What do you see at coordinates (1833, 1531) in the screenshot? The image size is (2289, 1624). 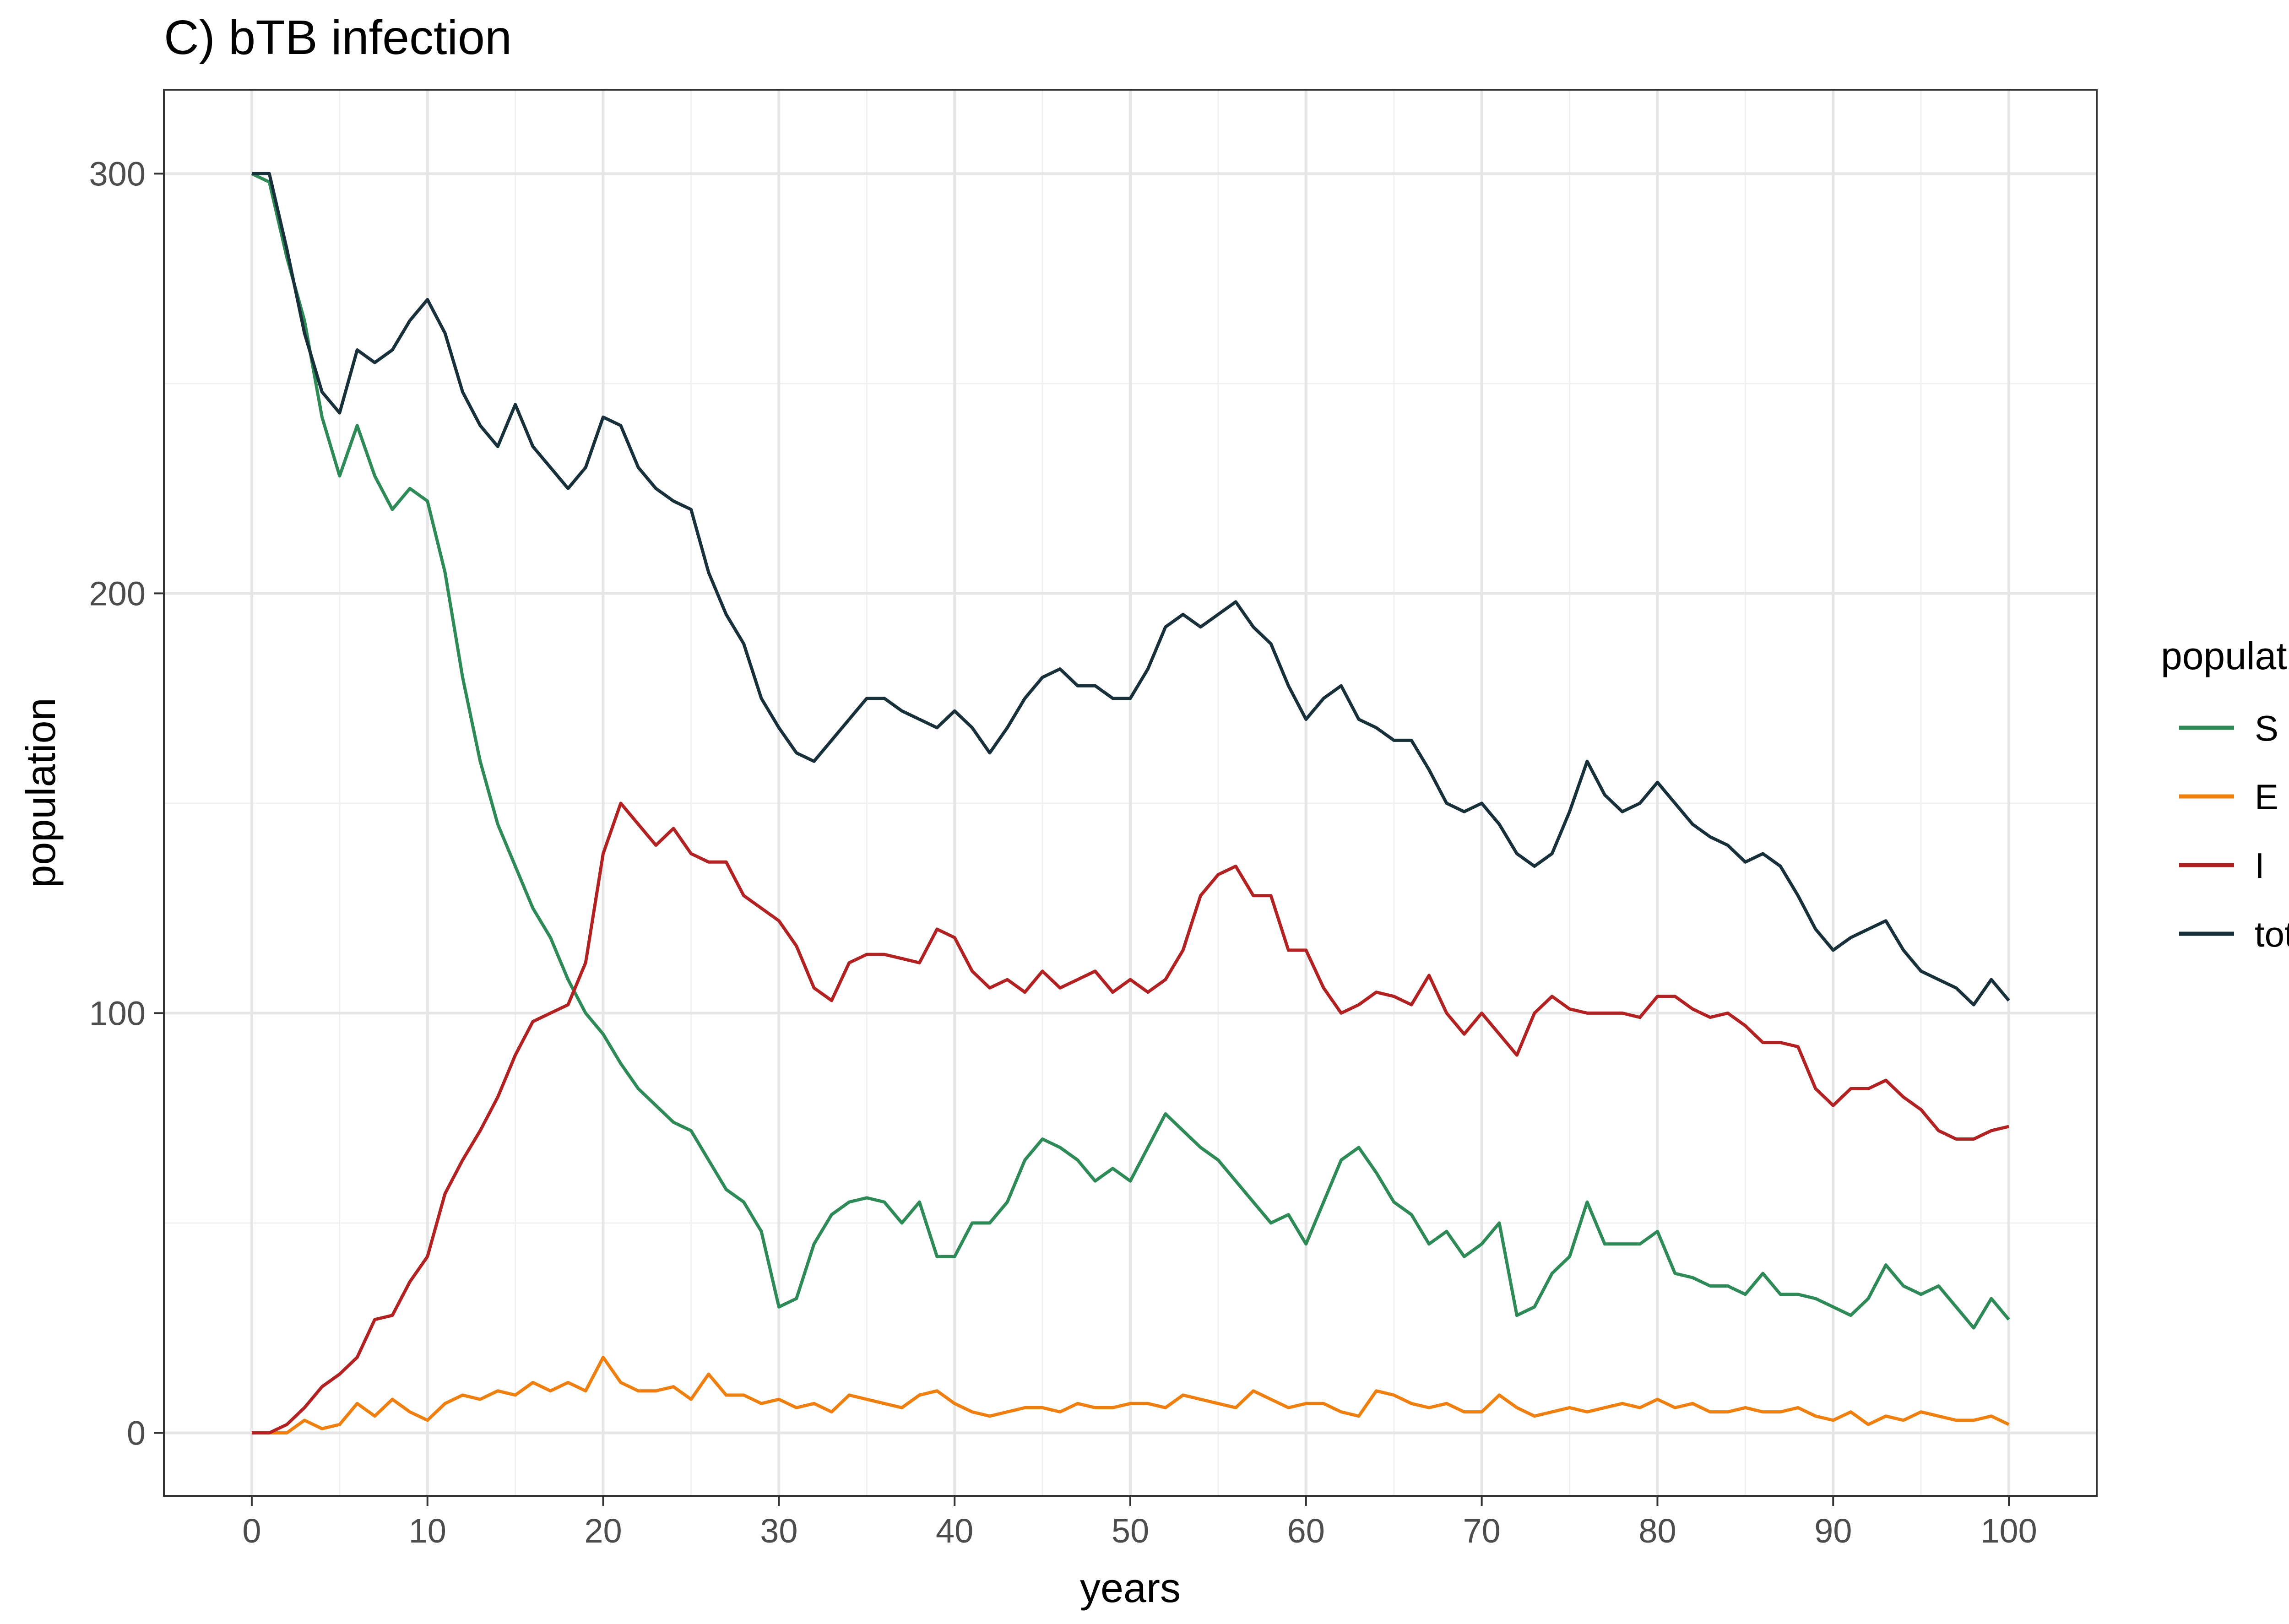 I see `x-tick-label: 90` at bounding box center [1833, 1531].